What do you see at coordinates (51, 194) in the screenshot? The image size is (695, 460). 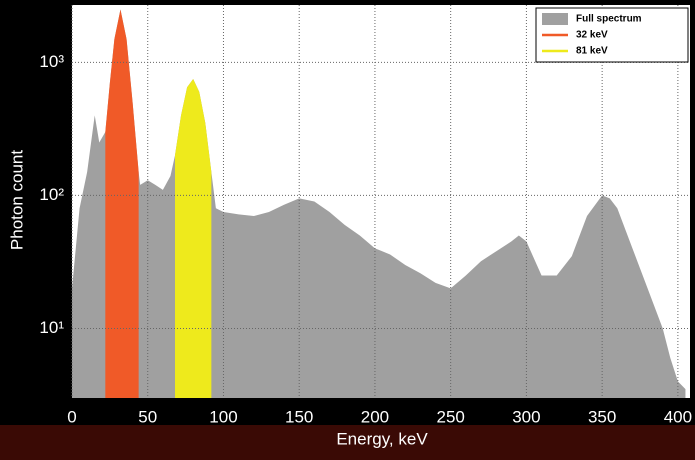 I see `y-tick-label: 10²` at bounding box center [51, 194].